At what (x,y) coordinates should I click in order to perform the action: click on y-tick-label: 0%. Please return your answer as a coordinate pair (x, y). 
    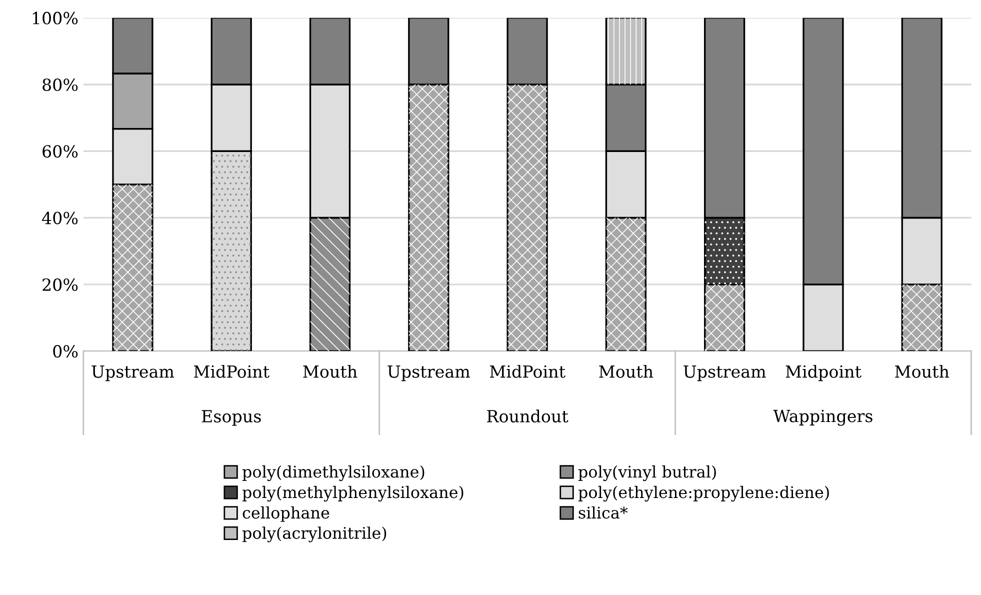
    Looking at the image, I should click on (65, 351).